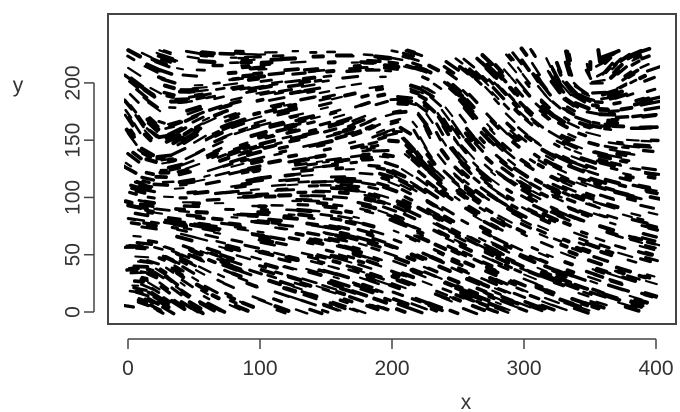 Image resolution: width=680 pixels, height=412 pixels. Describe the element at coordinates (73, 197) in the screenshot. I see `y-tick-label: 100` at that location.